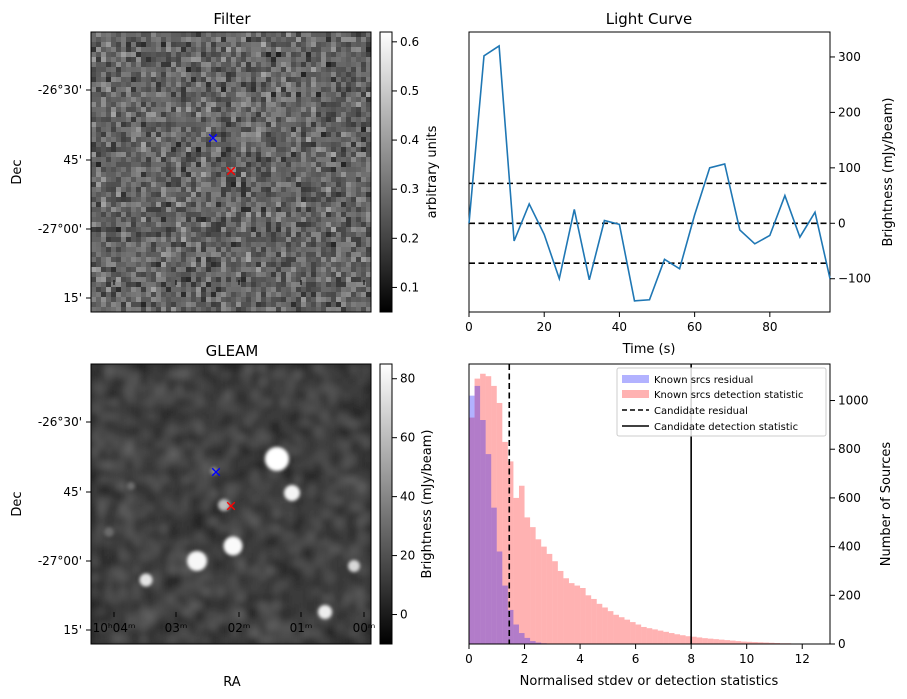 The image size is (907, 699). Describe the element at coordinates (635, 379) in the screenshot. I see `legend-swatch-residual` at that location.